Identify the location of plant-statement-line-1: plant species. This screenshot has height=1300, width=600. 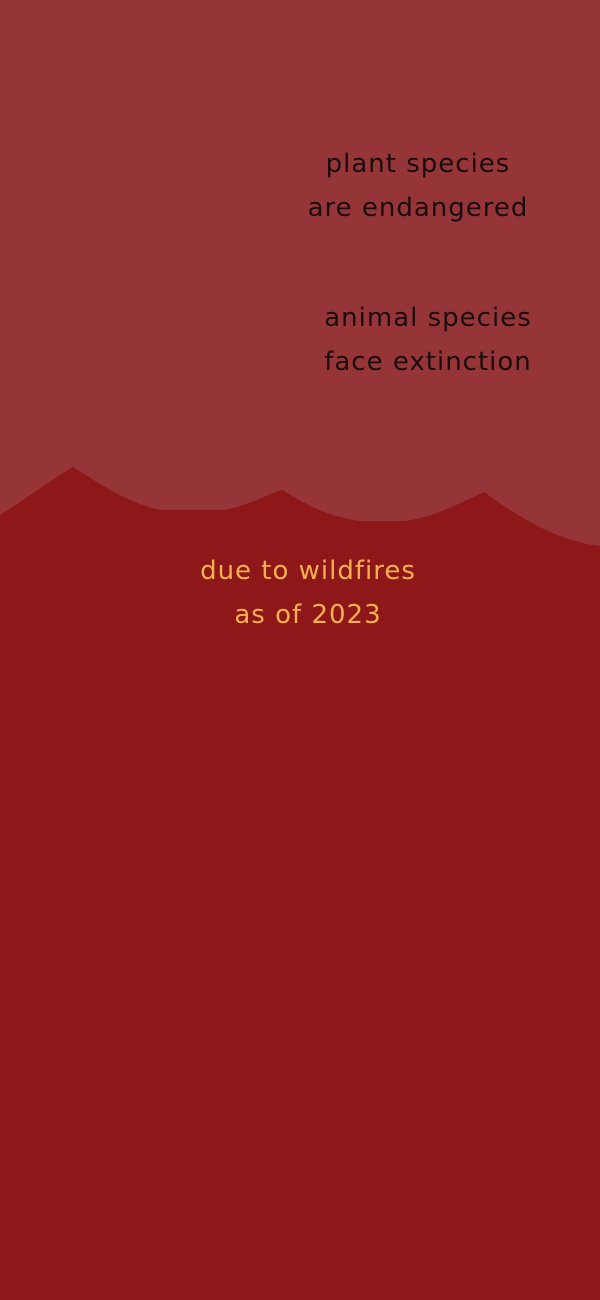
(418, 164).